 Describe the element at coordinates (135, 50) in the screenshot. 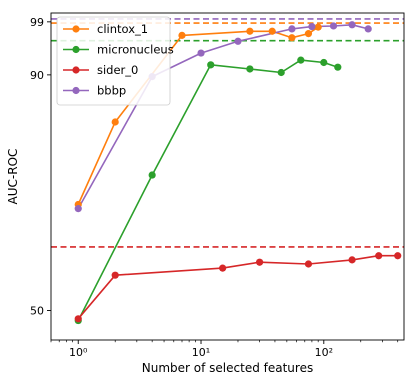

I see `legend-label: micronucleus` at that location.